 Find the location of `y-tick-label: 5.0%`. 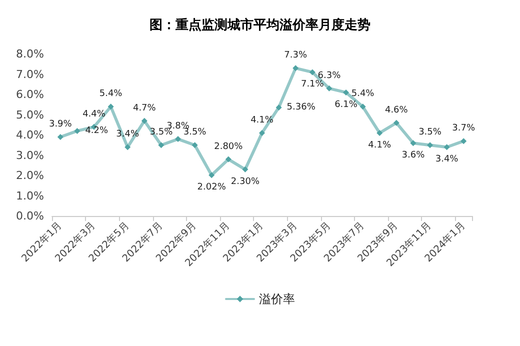

y-tick-label: 5.0% is located at coordinates (30, 115).